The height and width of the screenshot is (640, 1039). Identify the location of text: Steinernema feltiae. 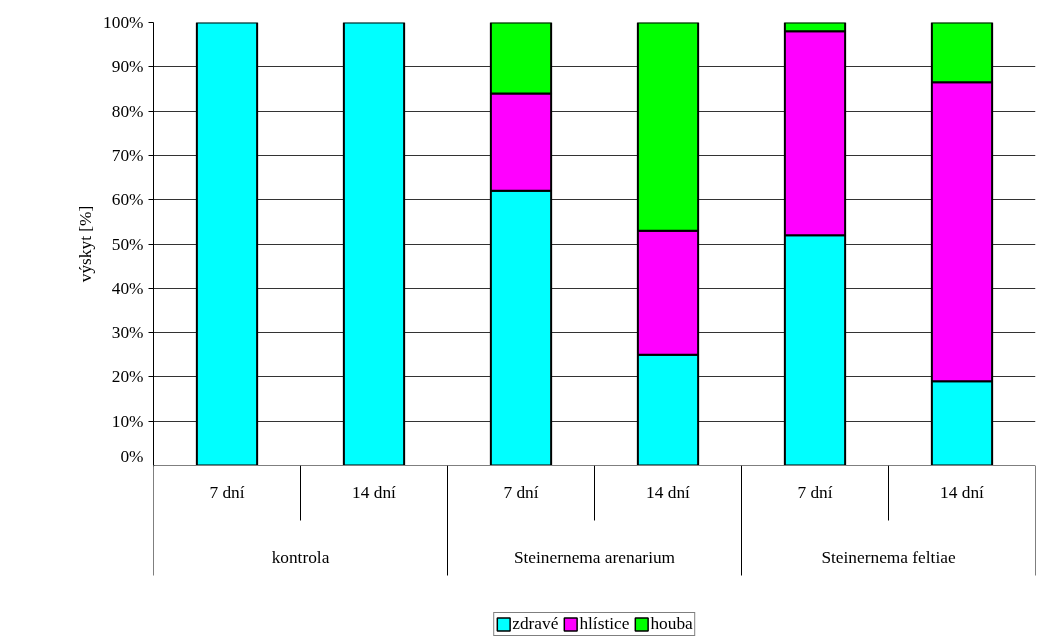
(888, 557).